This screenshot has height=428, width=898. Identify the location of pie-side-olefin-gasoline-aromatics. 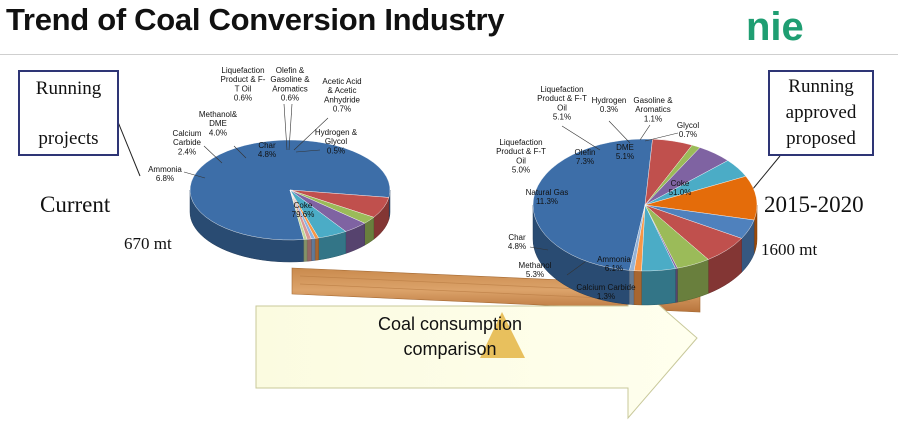
(313, 250).